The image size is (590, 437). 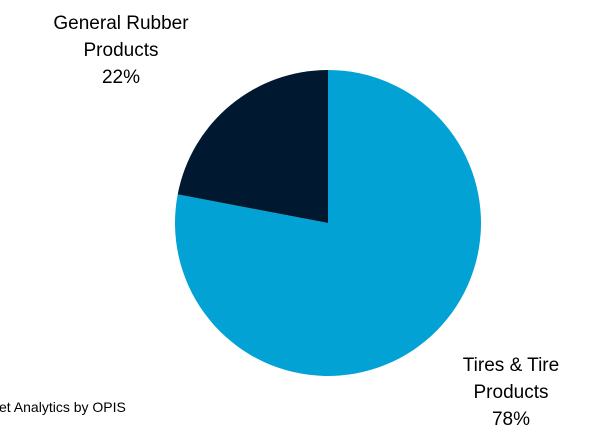 What do you see at coordinates (252, 146) in the screenshot?
I see `pie-slice-general-rubber` at bounding box center [252, 146].